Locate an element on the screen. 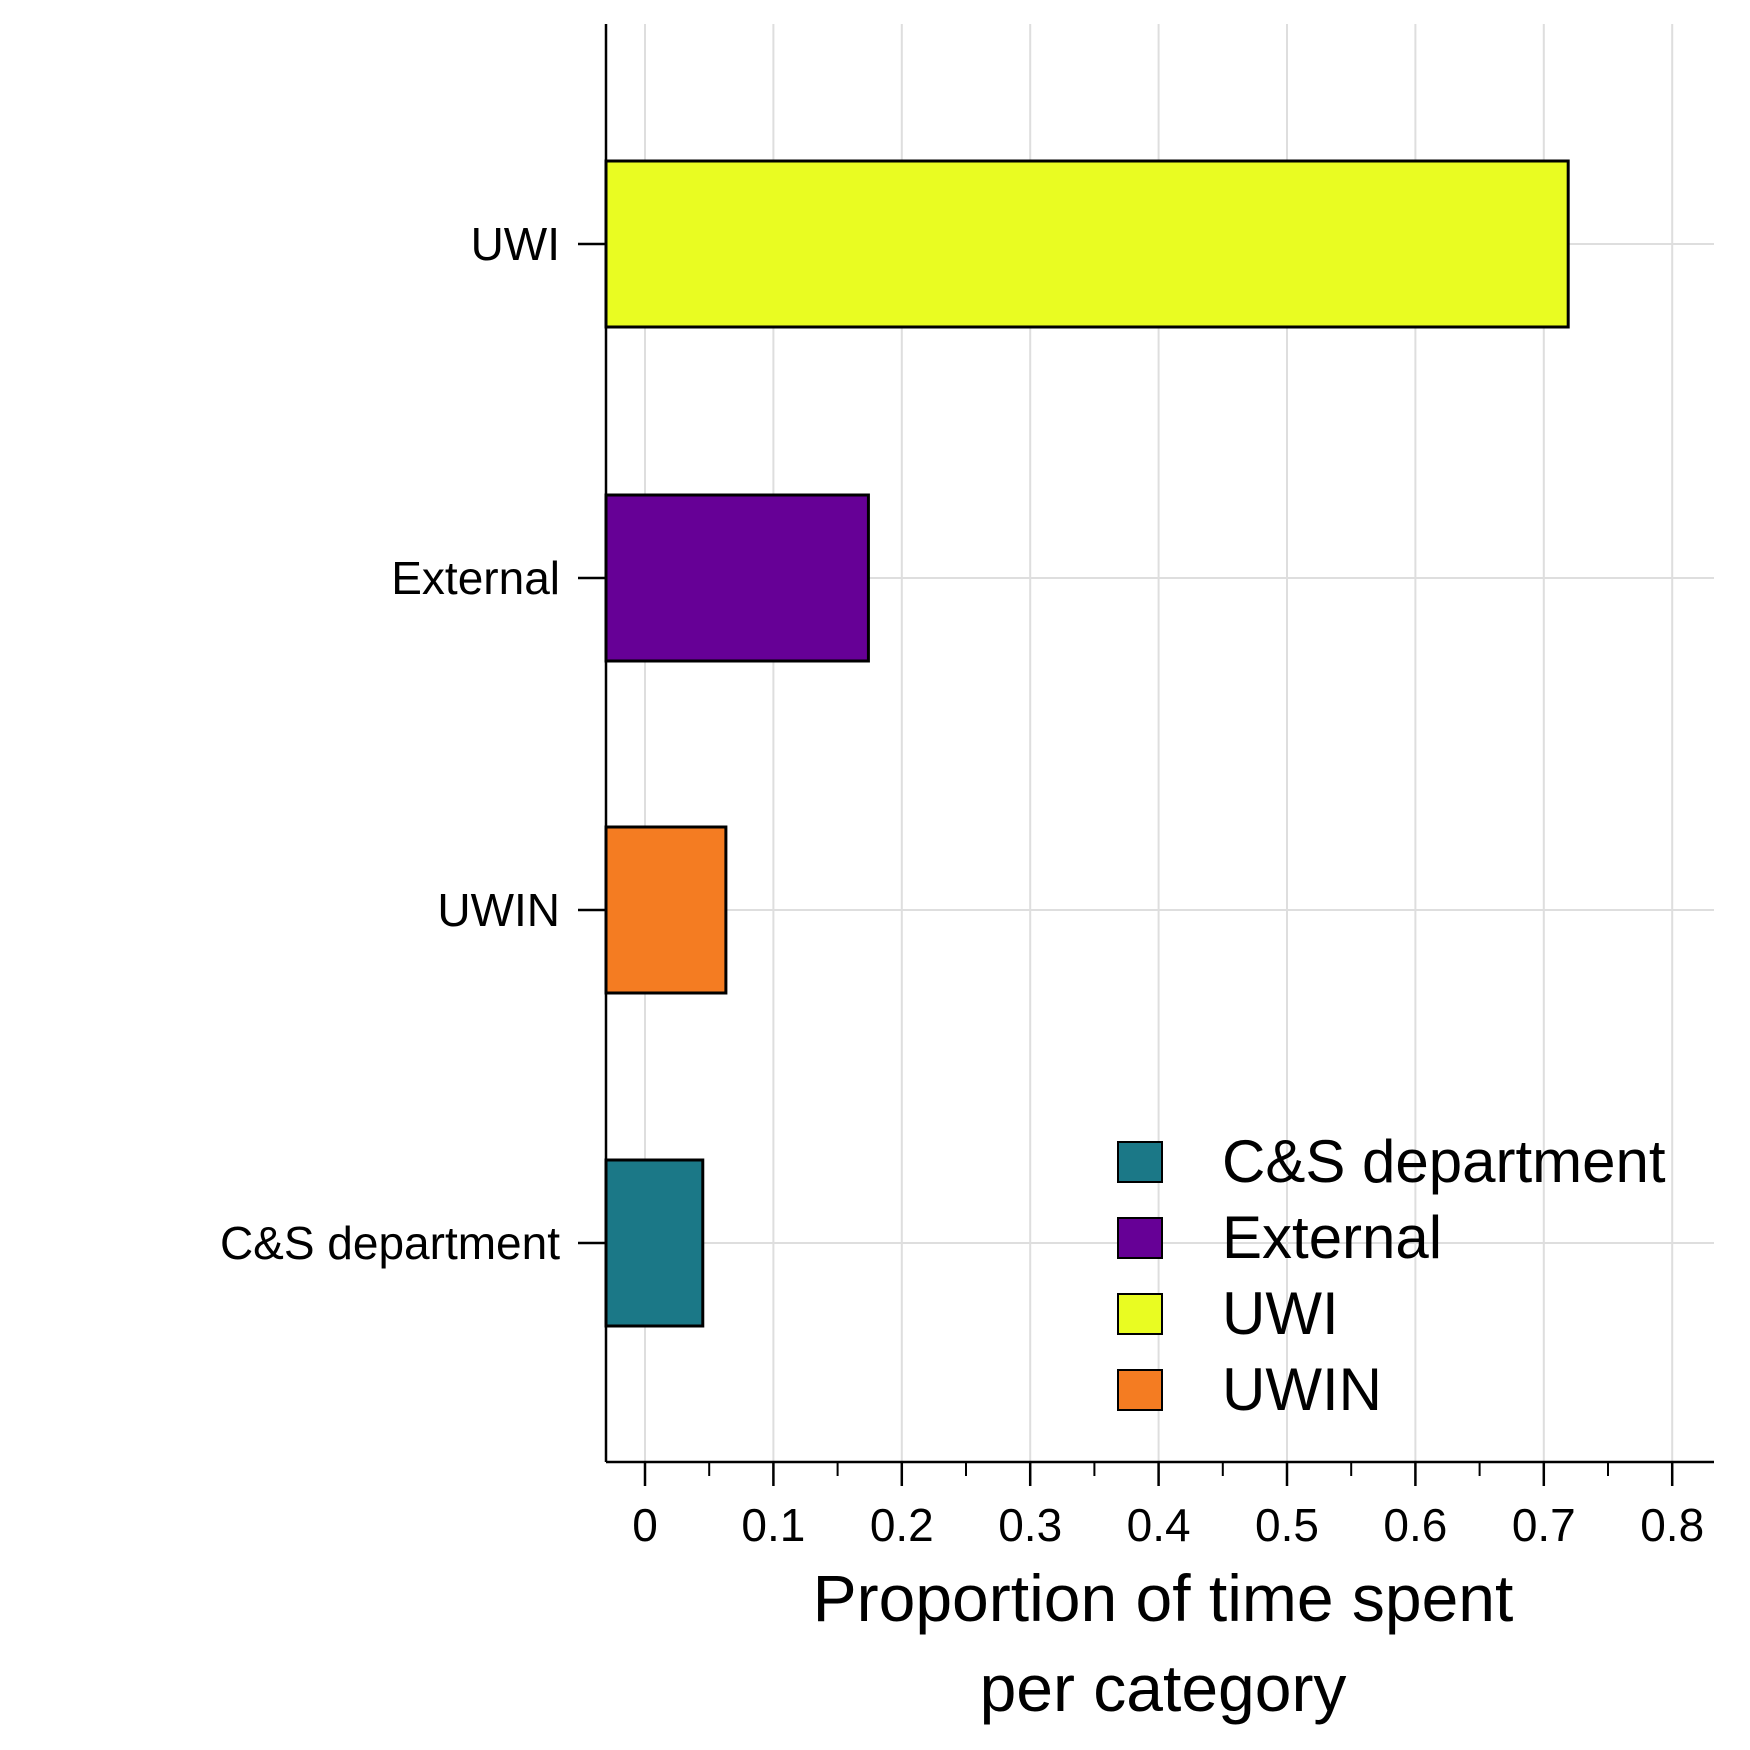  legend-swatch-external is located at coordinates (1140, 1238).